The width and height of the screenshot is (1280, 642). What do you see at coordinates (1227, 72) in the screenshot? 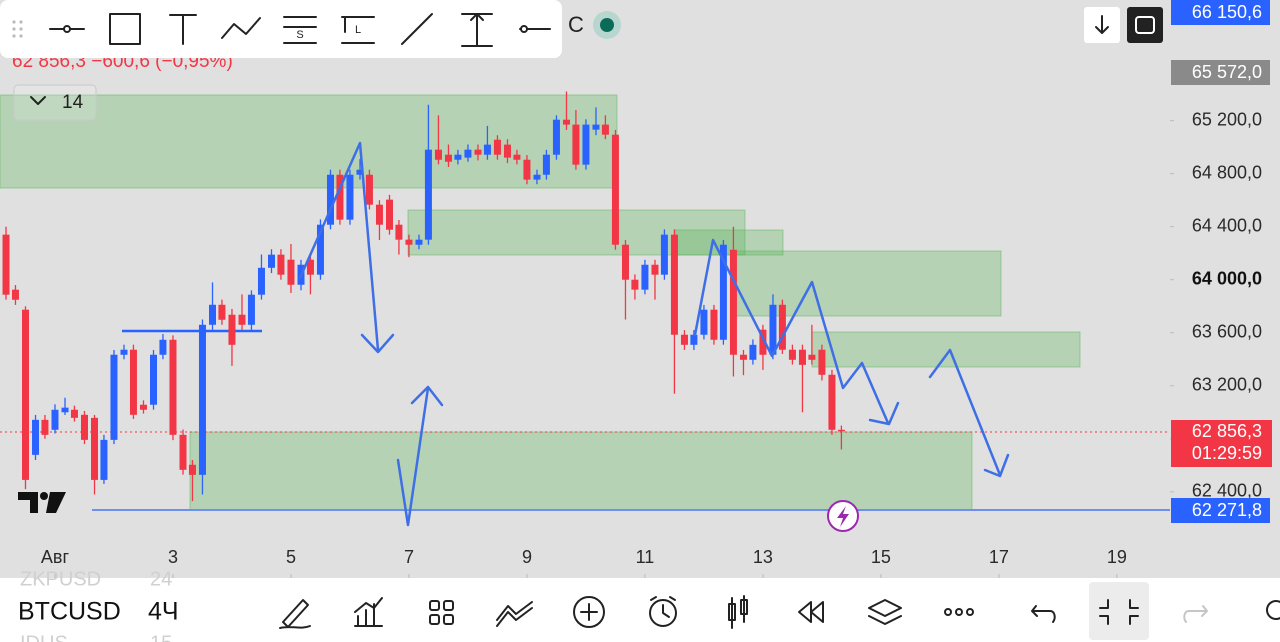
I see `crosshair-label: 65 572,0` at bounding box center [1227, 72].